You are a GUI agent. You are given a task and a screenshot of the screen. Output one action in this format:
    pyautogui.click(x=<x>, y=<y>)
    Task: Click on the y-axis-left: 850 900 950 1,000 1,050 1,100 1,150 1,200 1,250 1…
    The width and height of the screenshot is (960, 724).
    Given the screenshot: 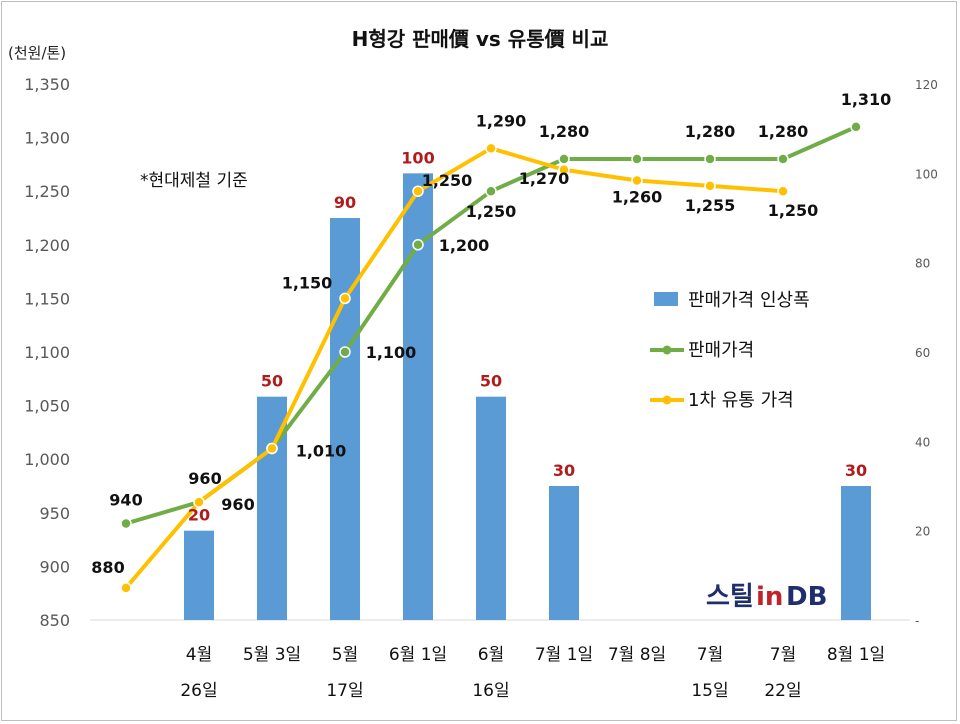 What is the action you would take?
    pyautogui.click(x=47, y=352)
    